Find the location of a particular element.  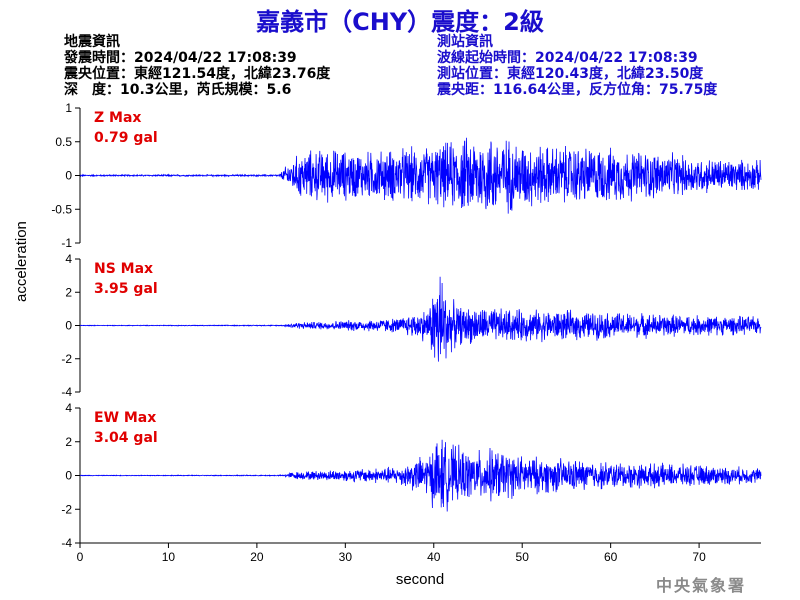

depth-magnitude: 深 度：10.3公里，芮氏規模：5.6 is located at coordinates (178, 90).